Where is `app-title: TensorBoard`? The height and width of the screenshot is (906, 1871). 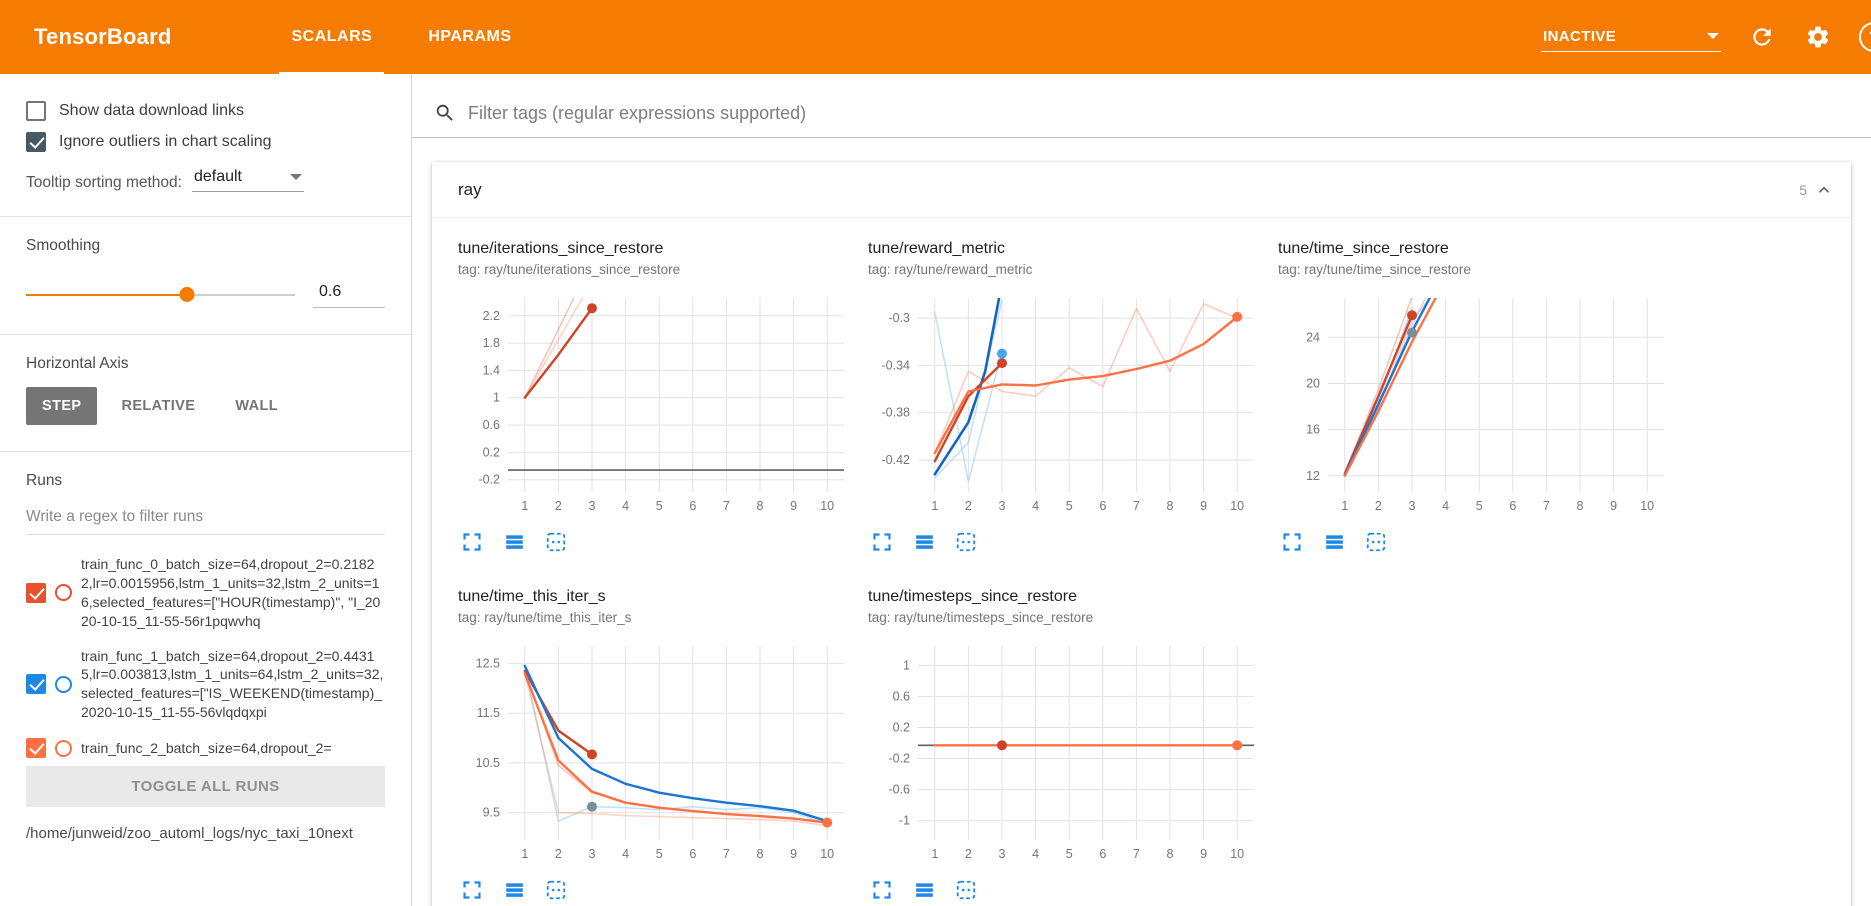 app-title: TensorBoard is located at coordinates (103, 36).